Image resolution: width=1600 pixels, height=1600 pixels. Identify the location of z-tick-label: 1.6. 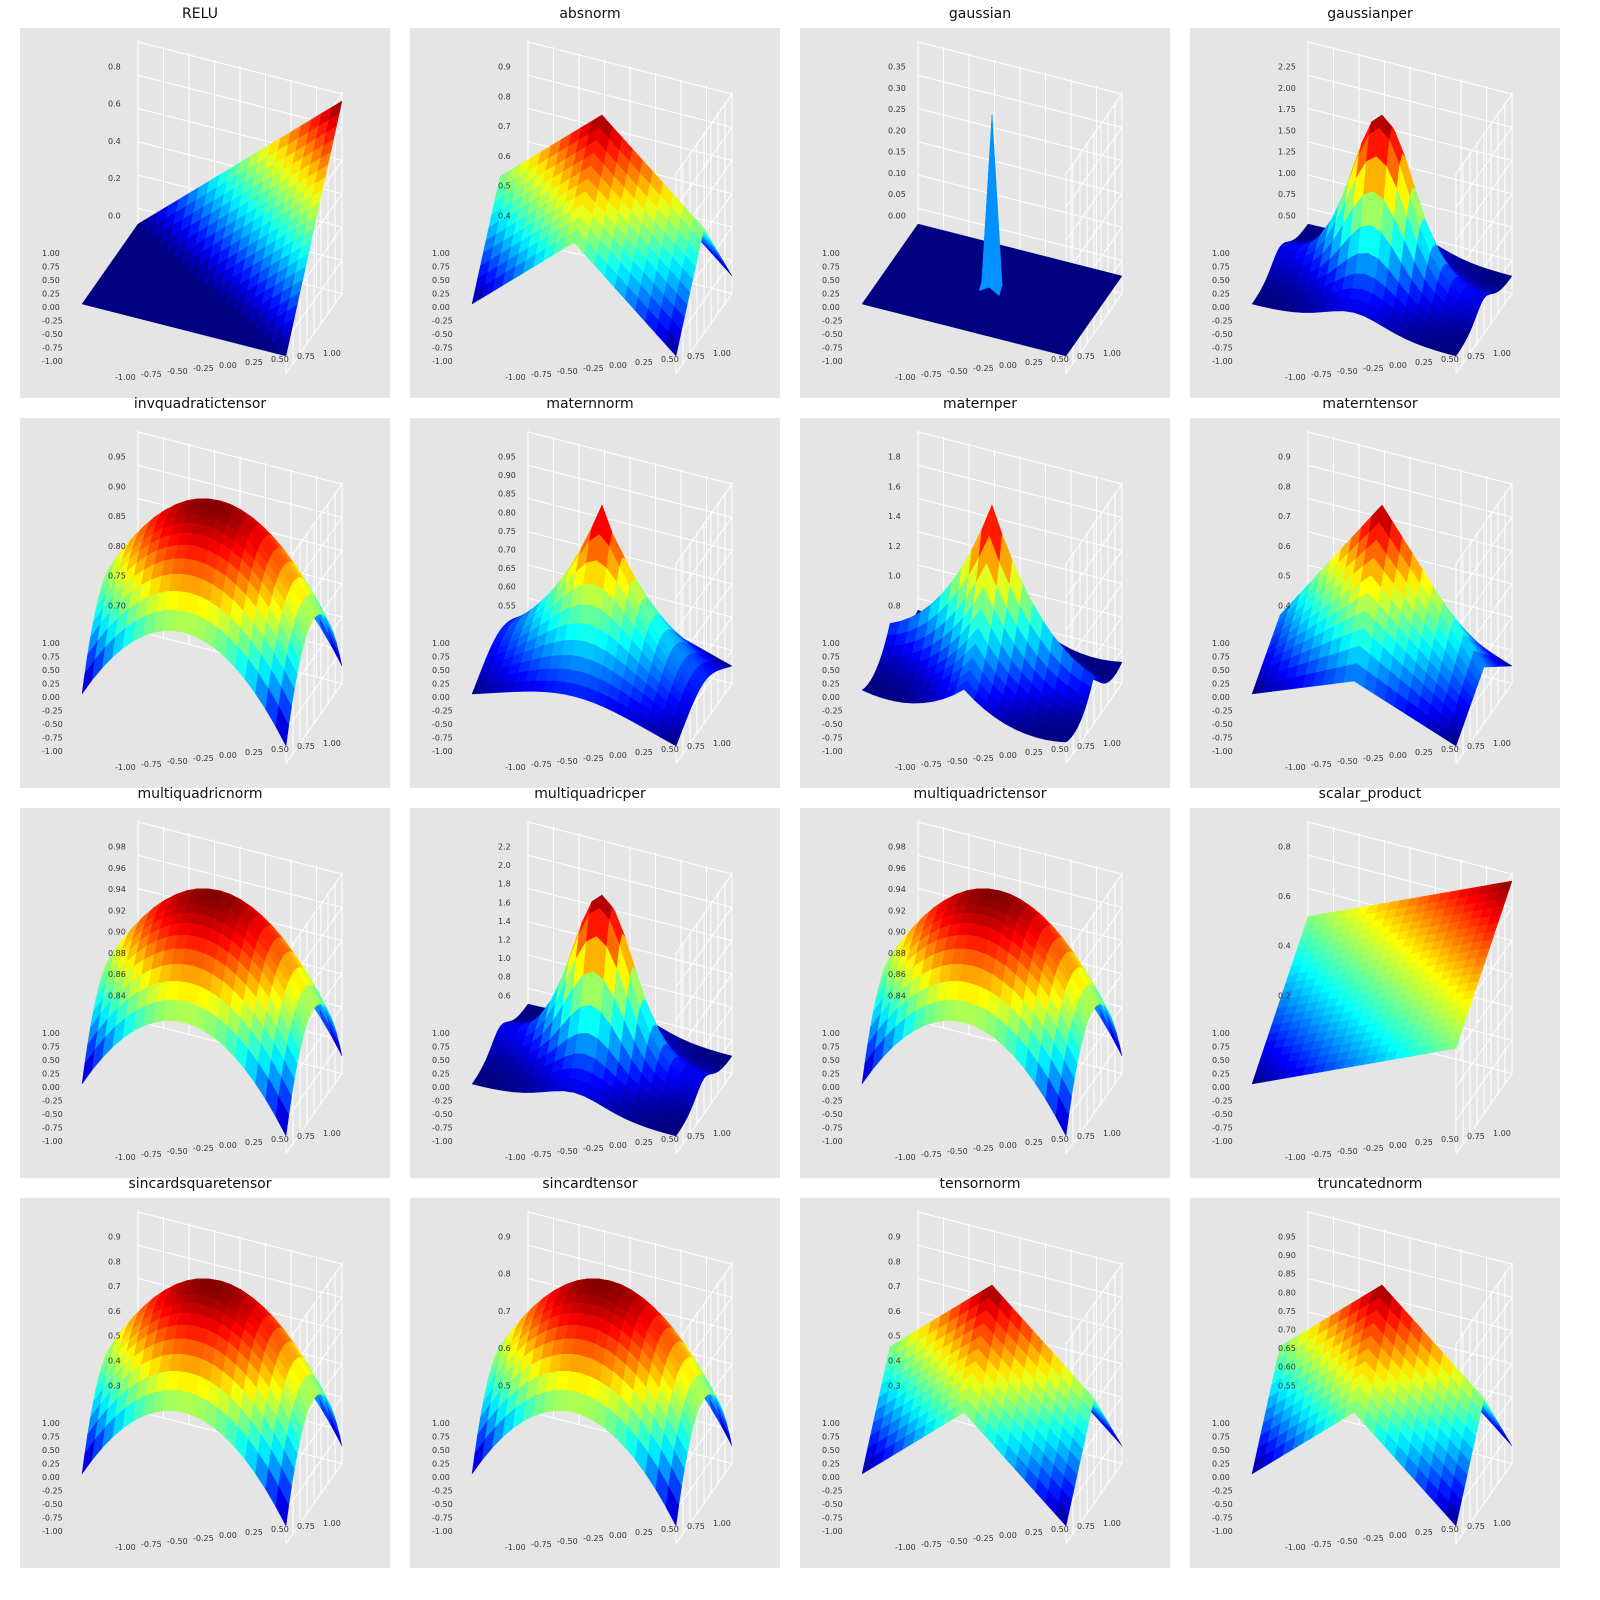
(504, 902).